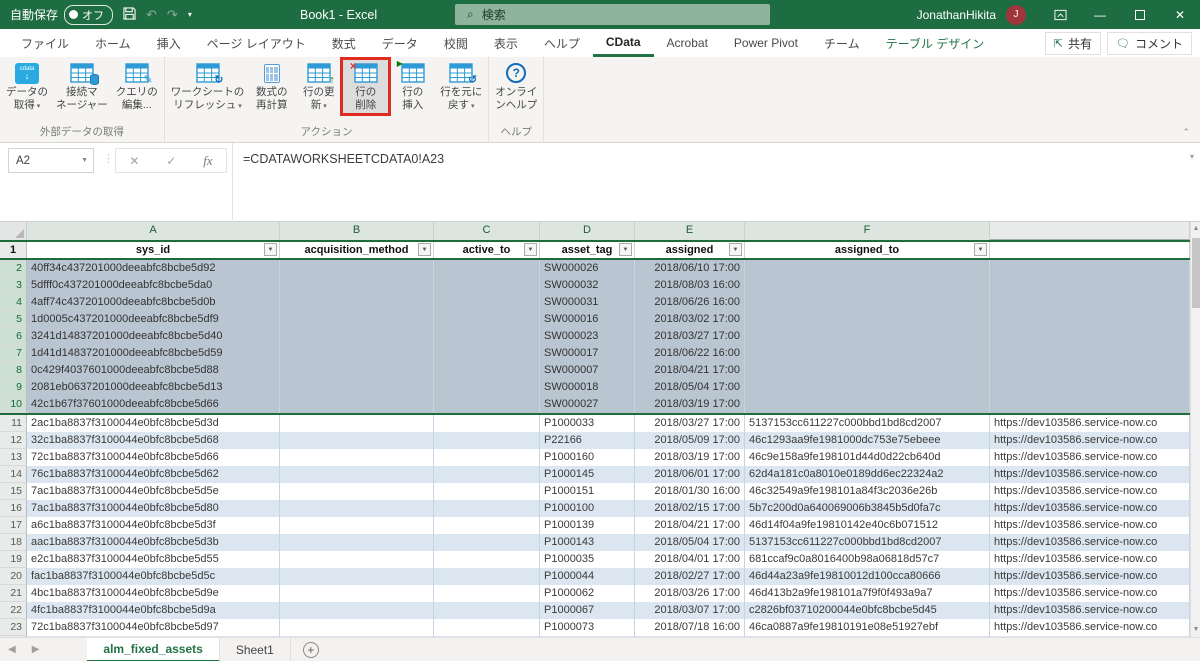  Describe the element at coordinates (765, 43) in the screenshot. I see `ribbon-tab-11: Power Pivot` at that location.